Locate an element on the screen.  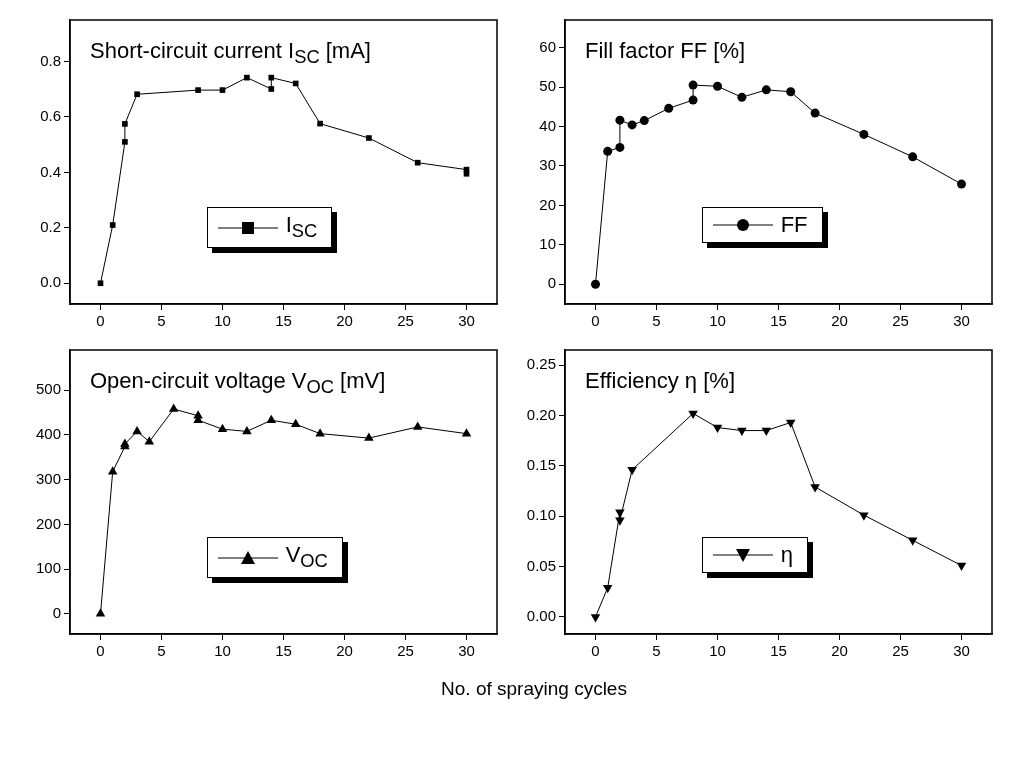
text: Short-circuit current I$_{SC}$ [mA] is located at coordinates (230, 53).